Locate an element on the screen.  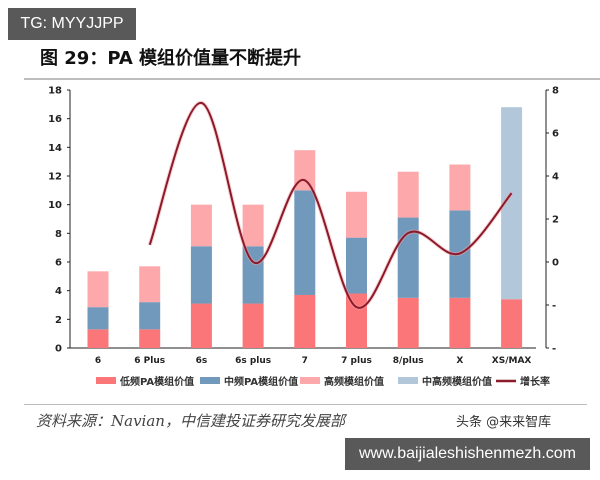
watermark-badge-top: TG: MYYJJPP is located at coordinates (72, 24).